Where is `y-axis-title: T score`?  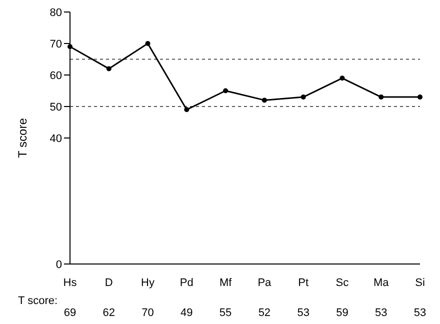
y-axis-title: T score is located at coordinates (22, 138).